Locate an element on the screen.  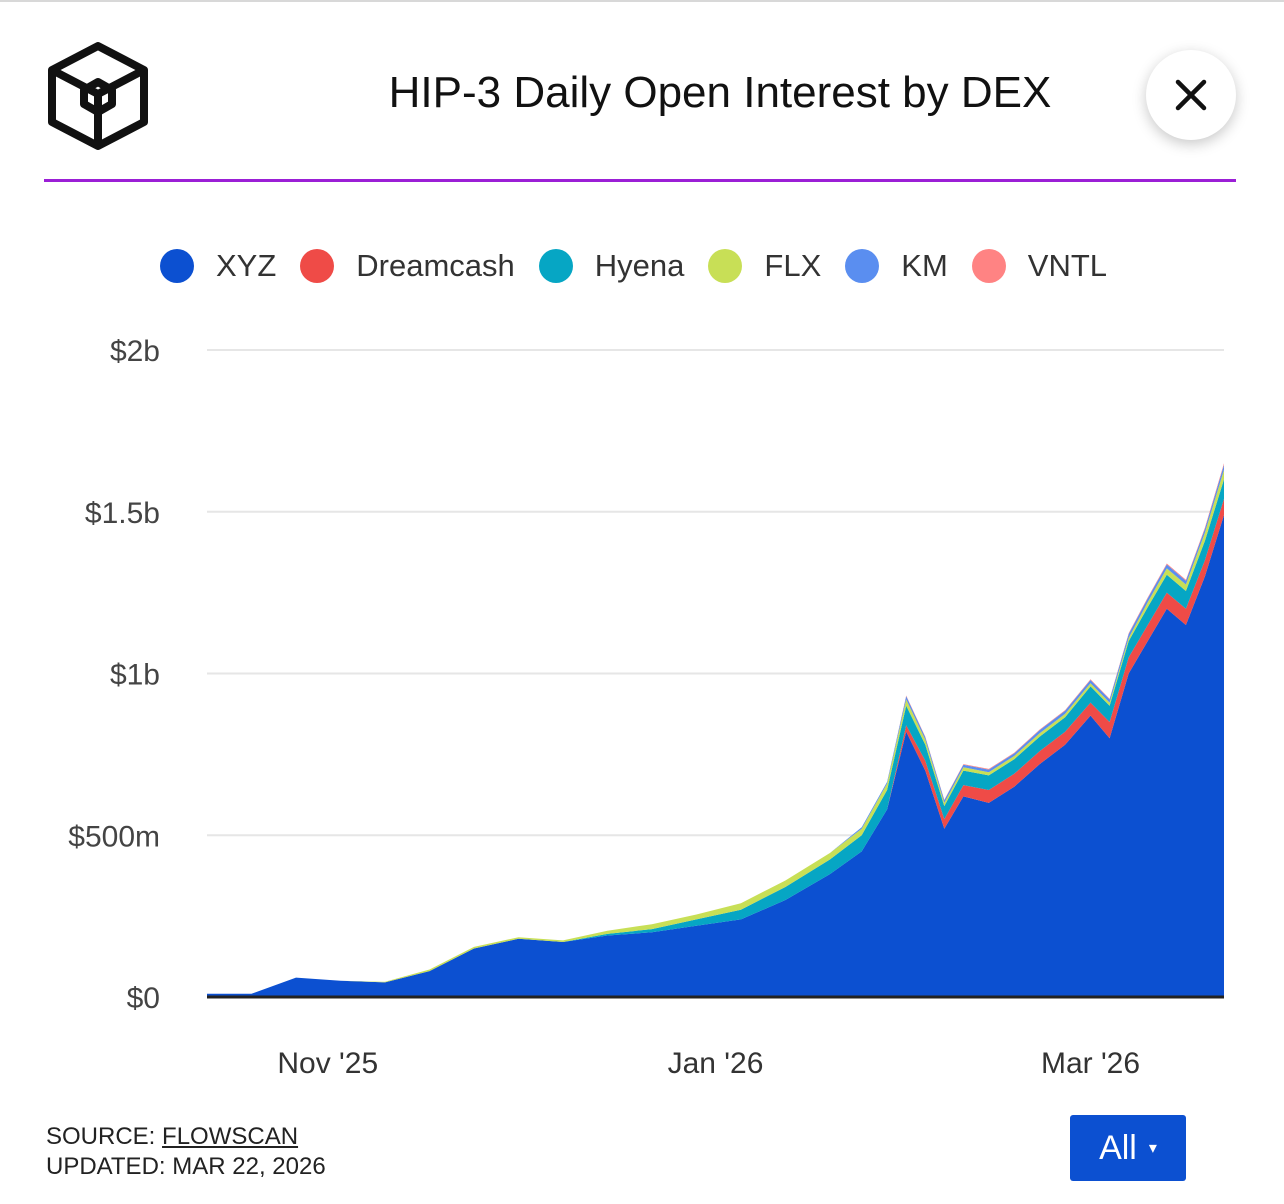
legend-item: FLX is located at coordinates (764, 266).